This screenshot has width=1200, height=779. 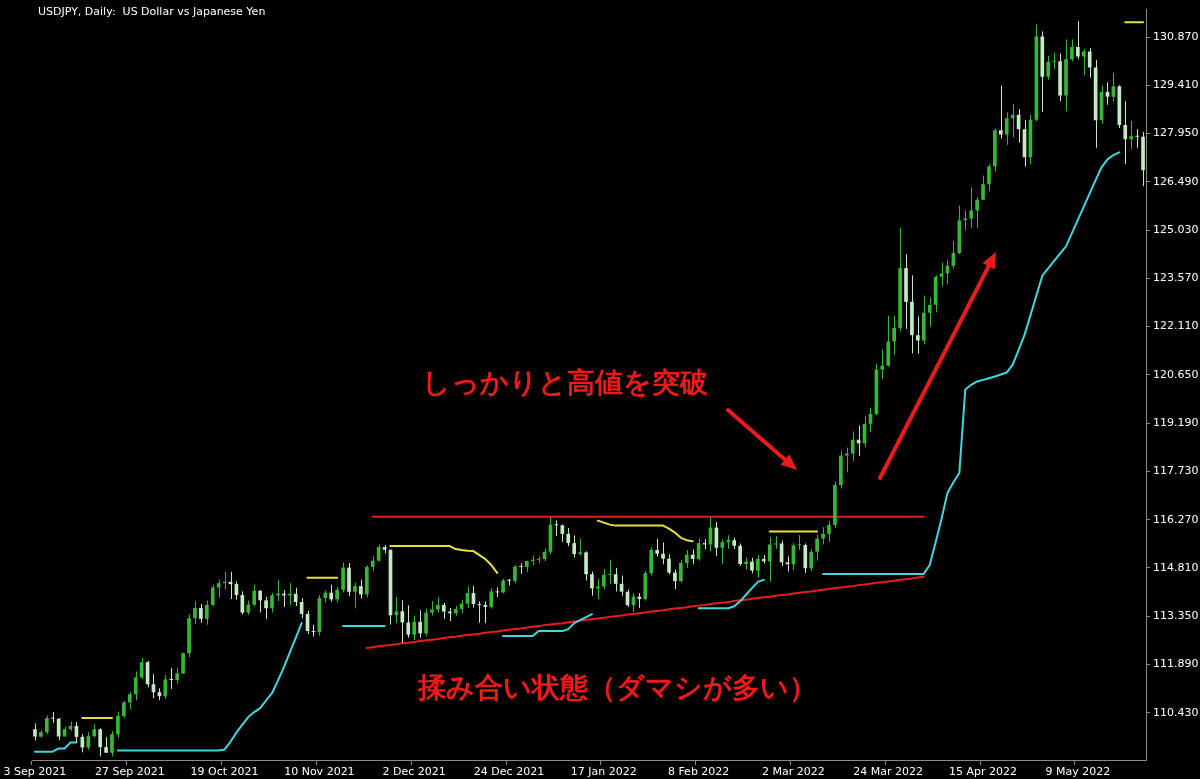 What do you see at coordinates (1078, 772) in the screenshot?
I see `x-tick-label: 9 May 2022` at bounding box center [1078, 772].